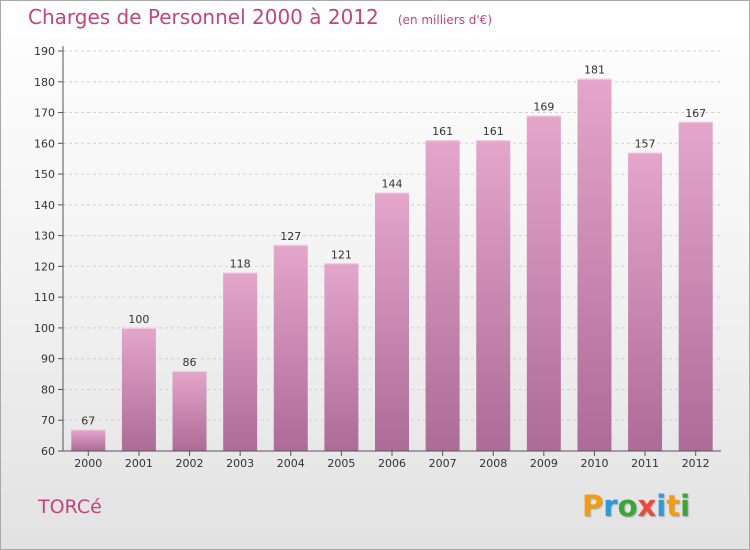 This screenshot has width=750, height=550. What do you see at coordinates (442, 295) in the screenshot?
I see `bar-2007` at bounding box center [442, 295].